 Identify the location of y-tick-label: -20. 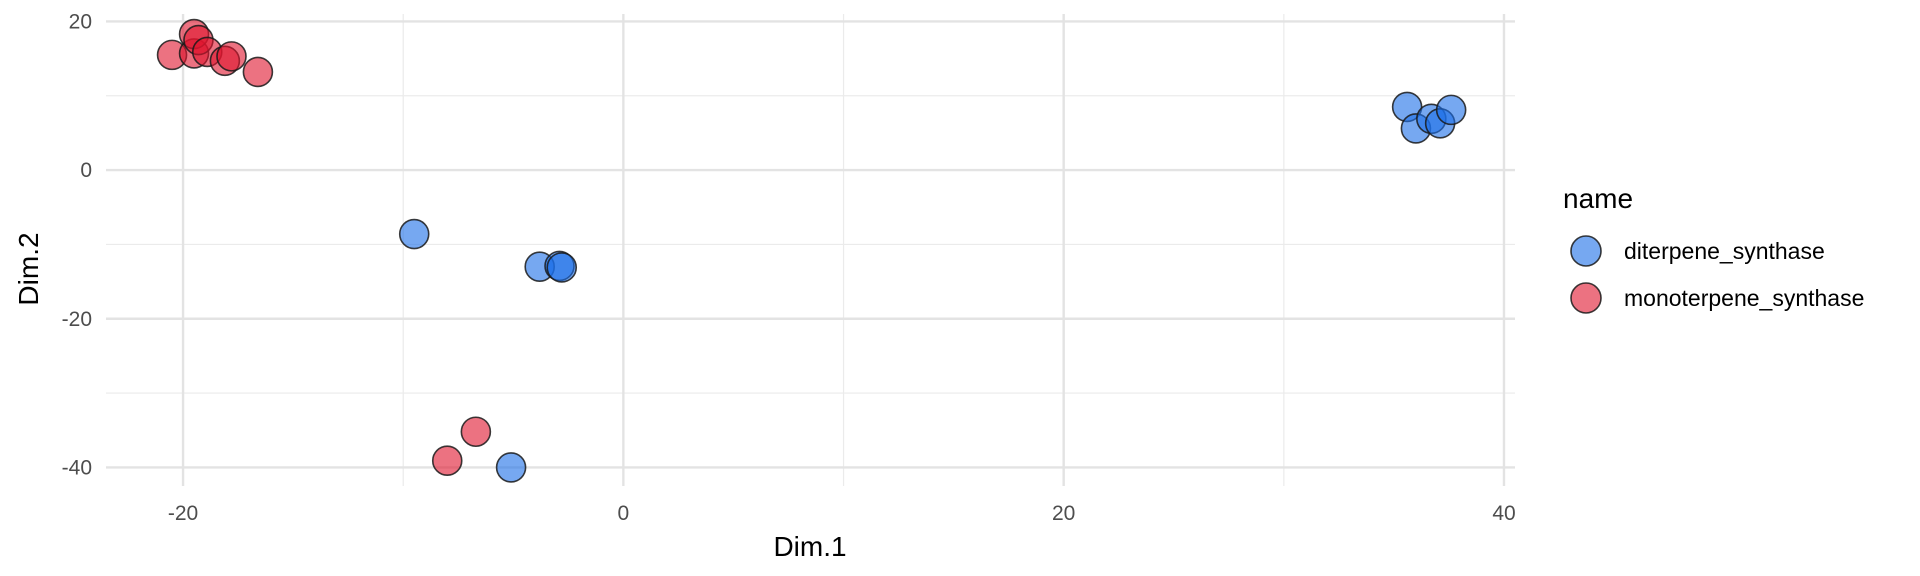
(77, 319).